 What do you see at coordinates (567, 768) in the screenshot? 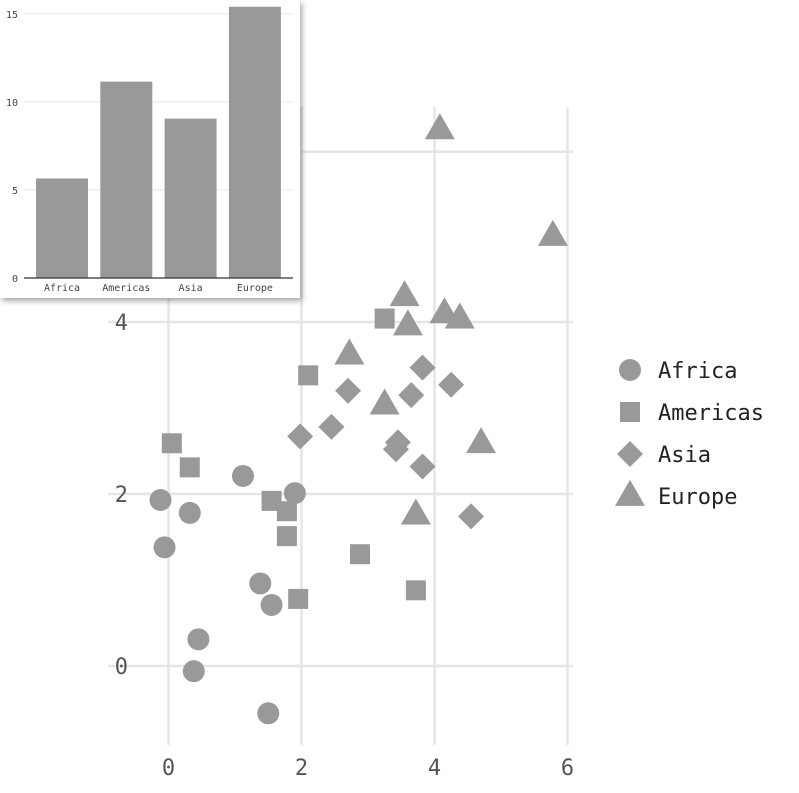
I see `scatter-x-tick-label: 6` at bounding box center [567, 768].